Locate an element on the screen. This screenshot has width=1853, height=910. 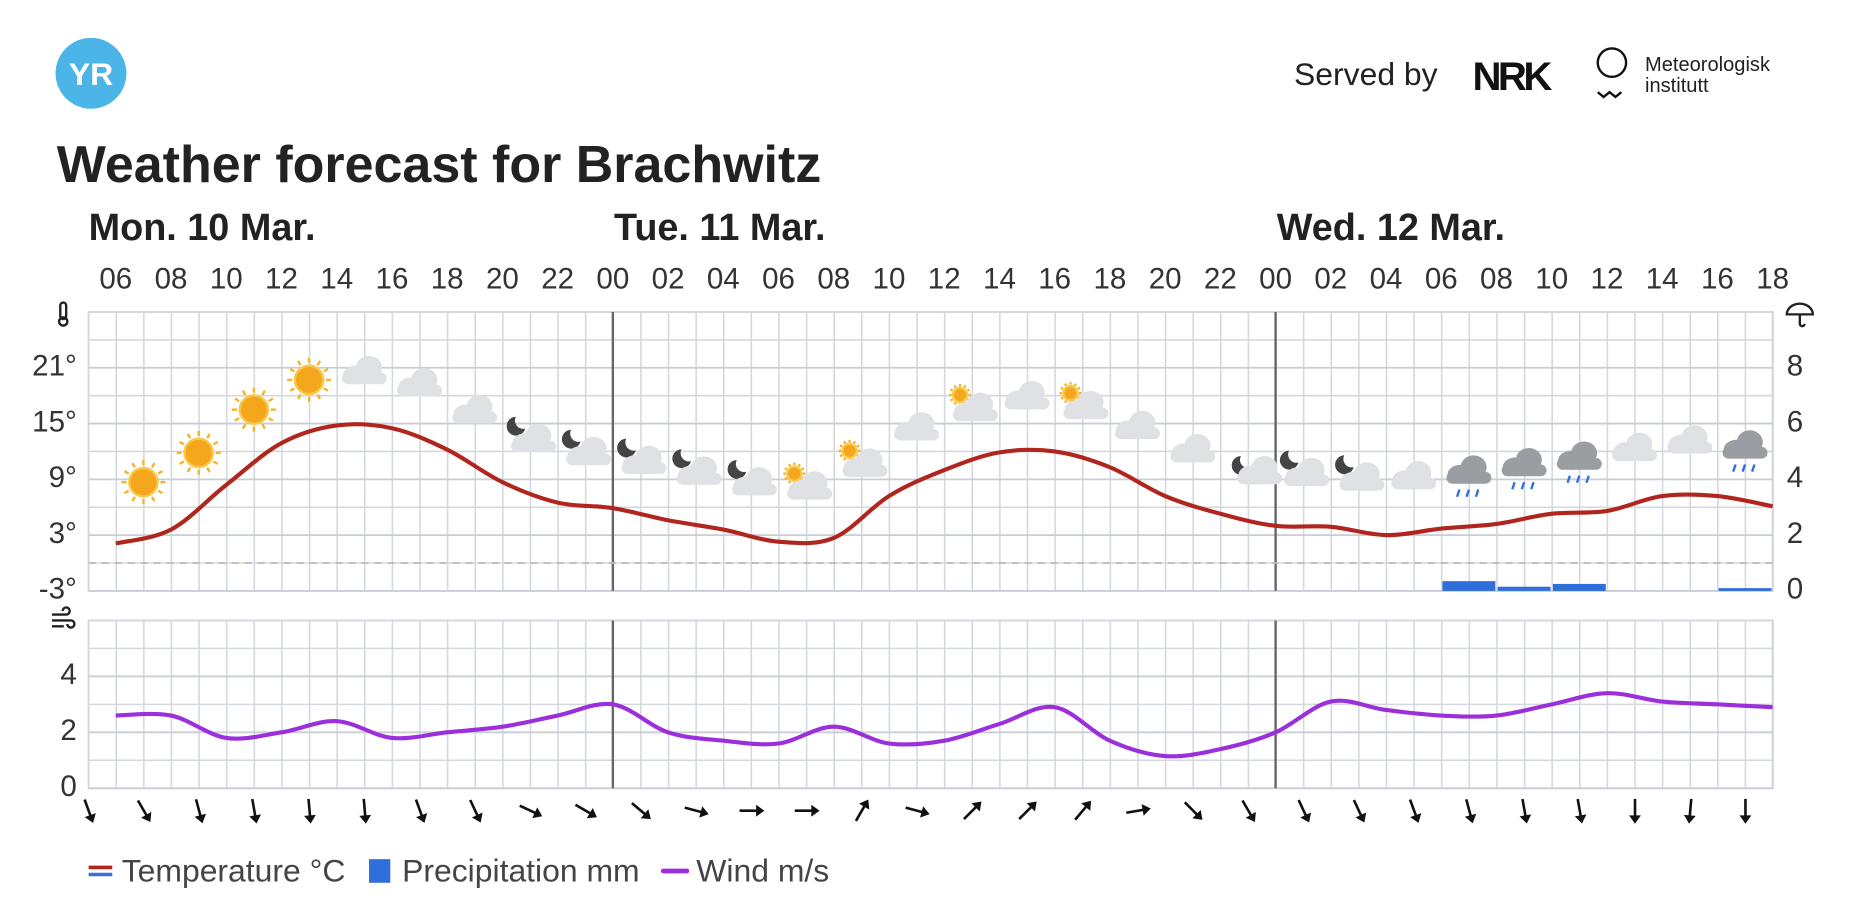
legend-label: Wind m/s is located at coordinates (762, 871).